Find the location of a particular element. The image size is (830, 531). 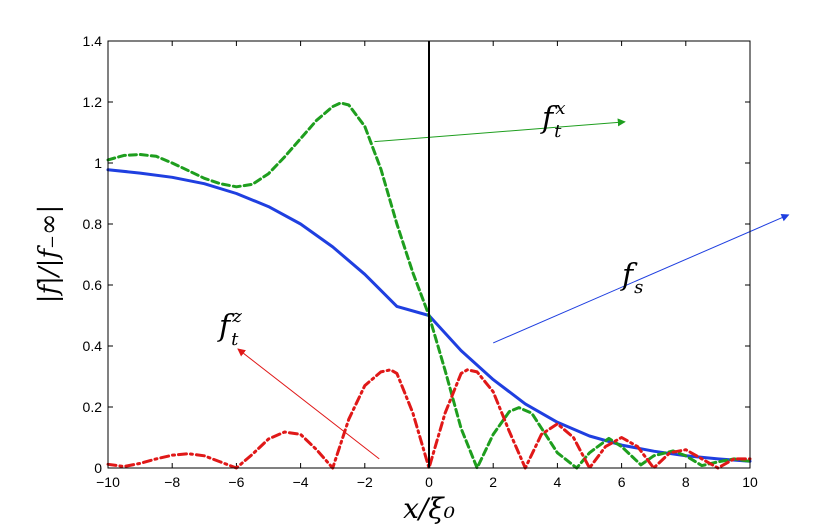

legend-label-ftx-sup: x is located at coordinates (560, 108).